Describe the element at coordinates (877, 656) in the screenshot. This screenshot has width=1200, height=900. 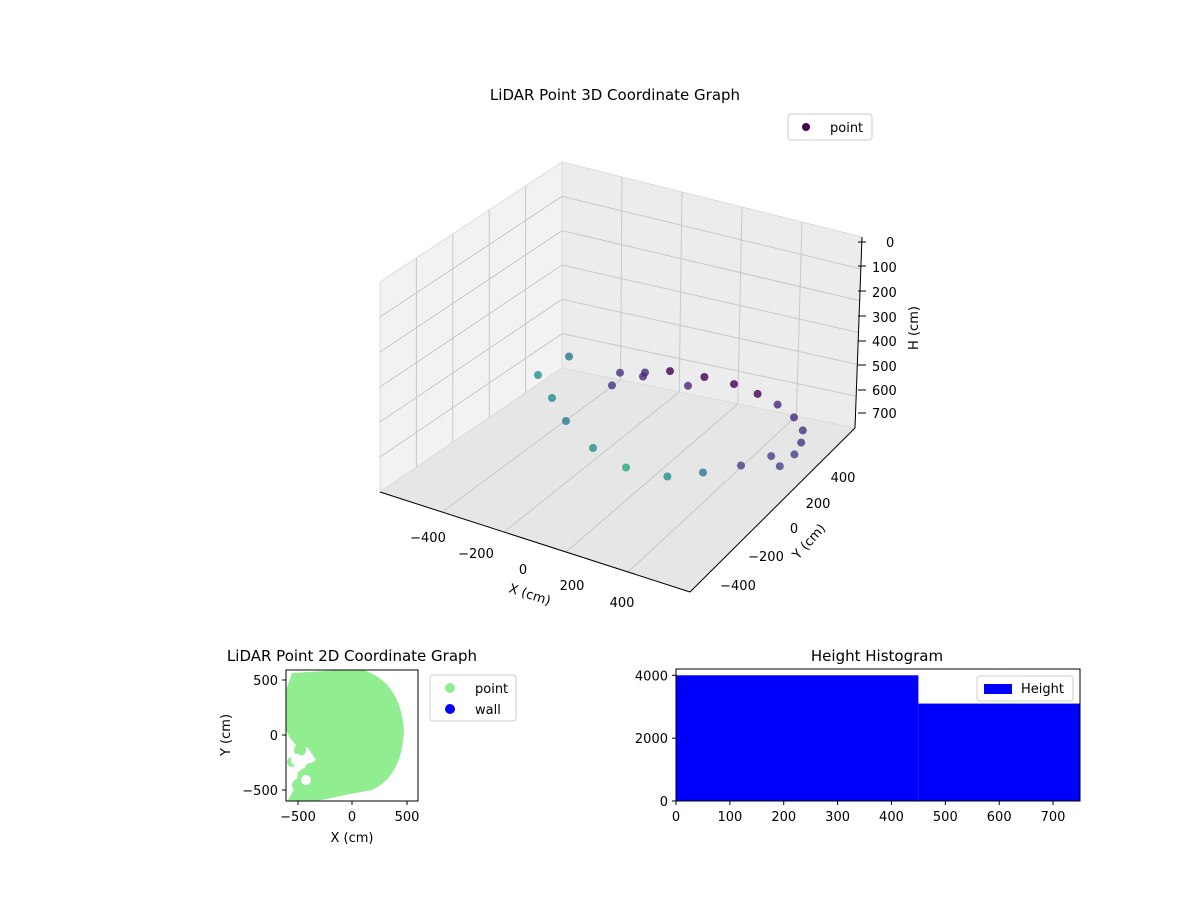
I see `histogram-title: Height Histogram` at that location.